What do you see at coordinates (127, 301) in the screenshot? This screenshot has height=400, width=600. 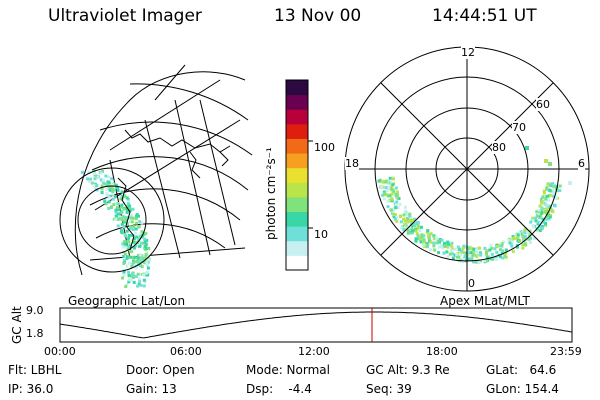 I see `geo-panel-label: Geographic Lat/Lon` at bounding box center [127, 301].